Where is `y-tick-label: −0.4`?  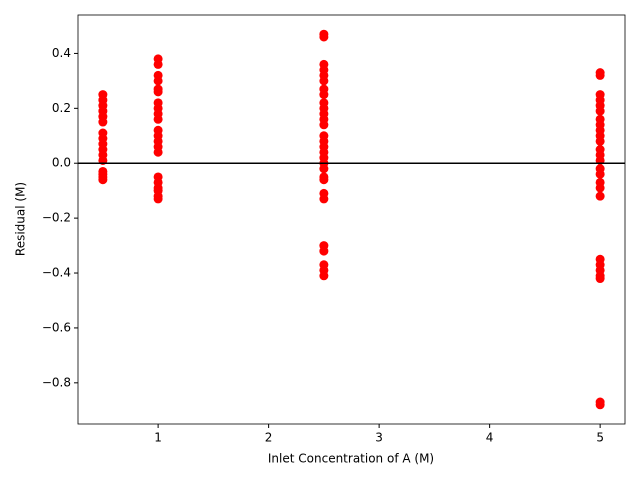
y-tick-label: −0.4 is located at coordinates (56, 273).